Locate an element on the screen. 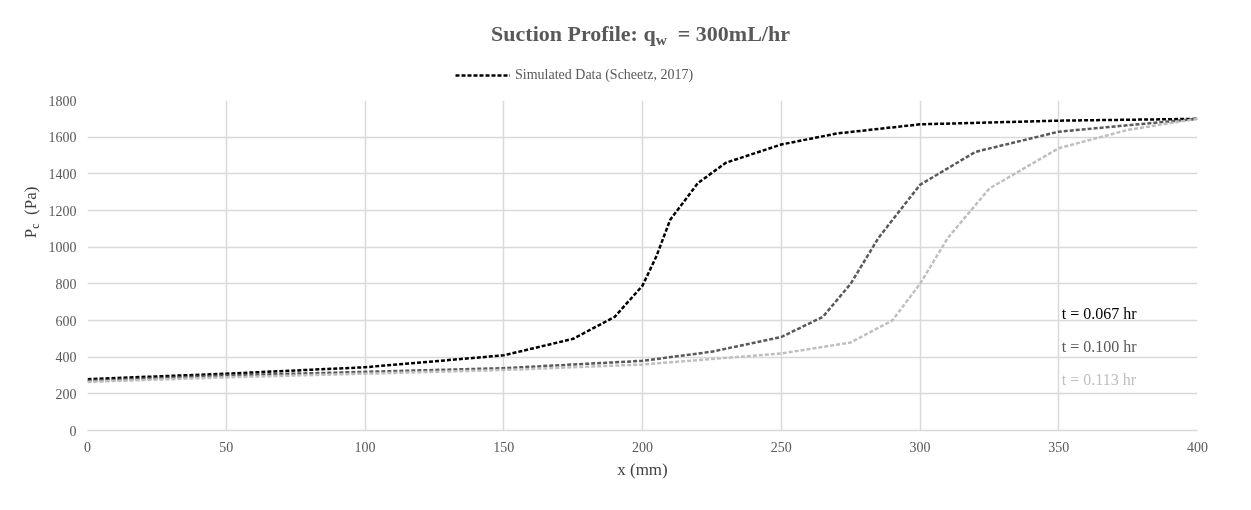 This screenshot has height=510, width=1251. x-tick-label: 50 is located at coordinates (226, 447).